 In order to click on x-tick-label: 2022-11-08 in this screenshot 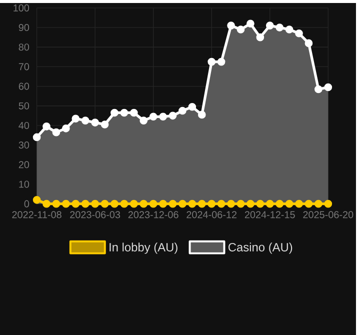, I will do `click(37, 214)`.